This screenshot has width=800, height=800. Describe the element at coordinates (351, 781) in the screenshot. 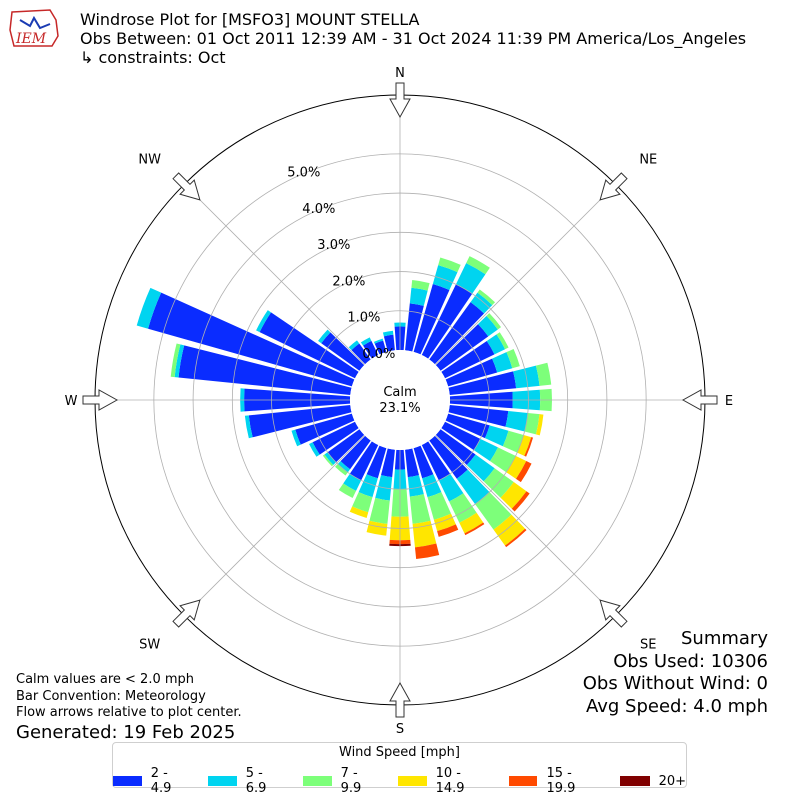

I see `legend-label: 7 - 9.9` at that location.